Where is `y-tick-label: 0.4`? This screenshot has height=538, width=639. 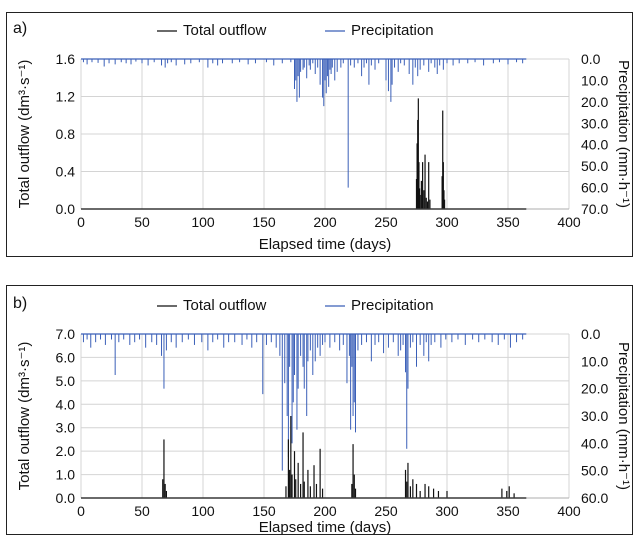 y-tick-label: 0.4 is located at coordinates (66, 172).